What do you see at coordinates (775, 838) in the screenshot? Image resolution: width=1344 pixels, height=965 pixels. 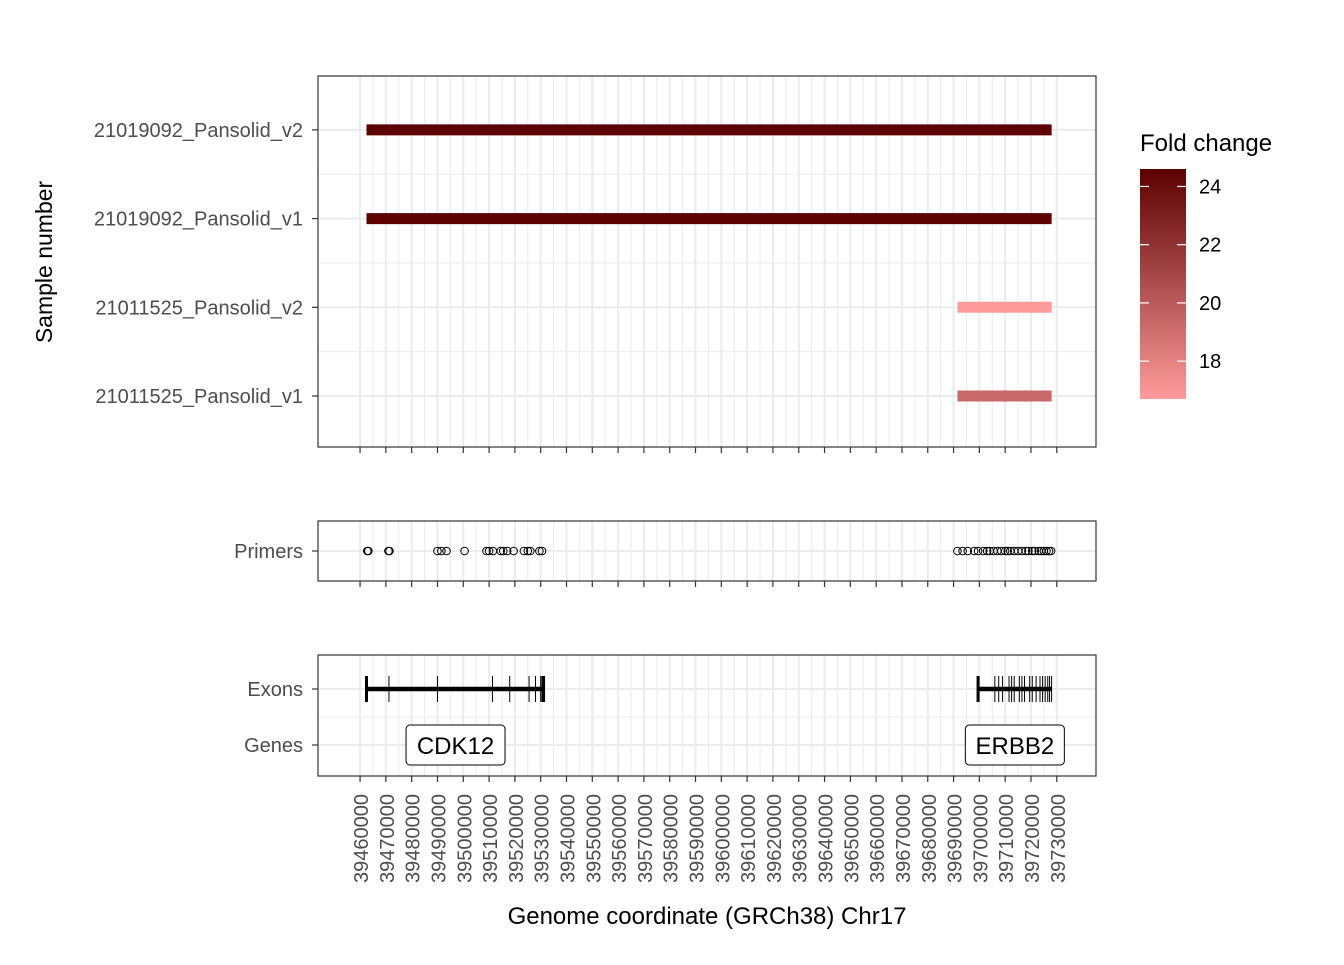 I see `x-tick-label: 39620000` at bounding box center [775, 838].